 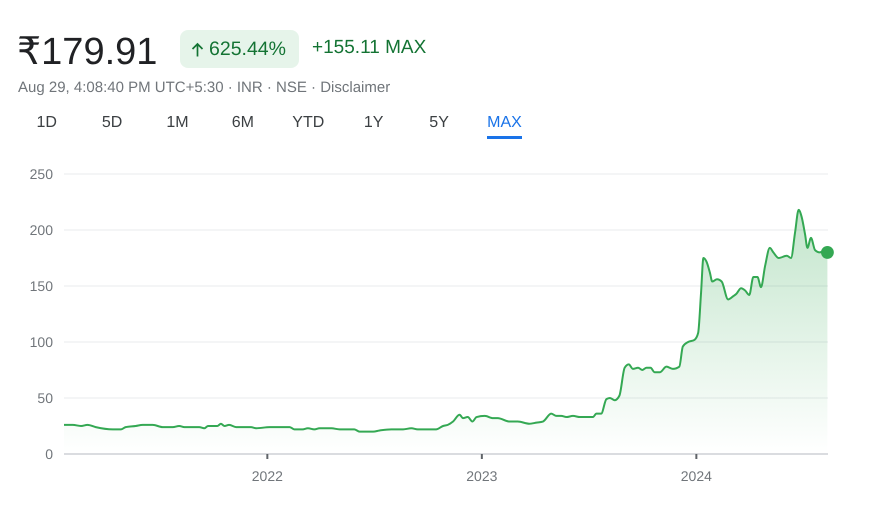 What do you see at coordinates (87, 52) in the screenshot?
I see `chart-title: ₹179.91` at bounding box center [87, 52].